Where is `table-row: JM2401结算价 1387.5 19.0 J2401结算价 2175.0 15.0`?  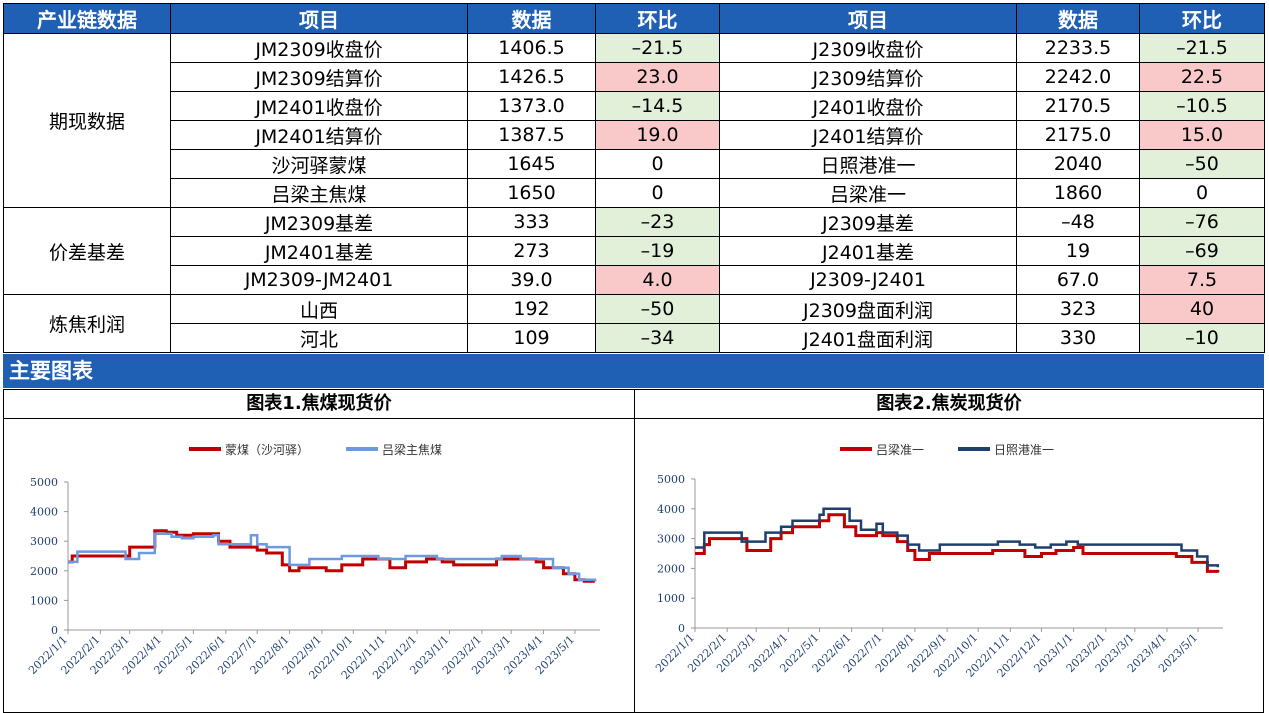 table-row: JM2401结算价 1387.5 19.0 J2401结算价 2175.0 15.0 is located at coordinates (634, 135).